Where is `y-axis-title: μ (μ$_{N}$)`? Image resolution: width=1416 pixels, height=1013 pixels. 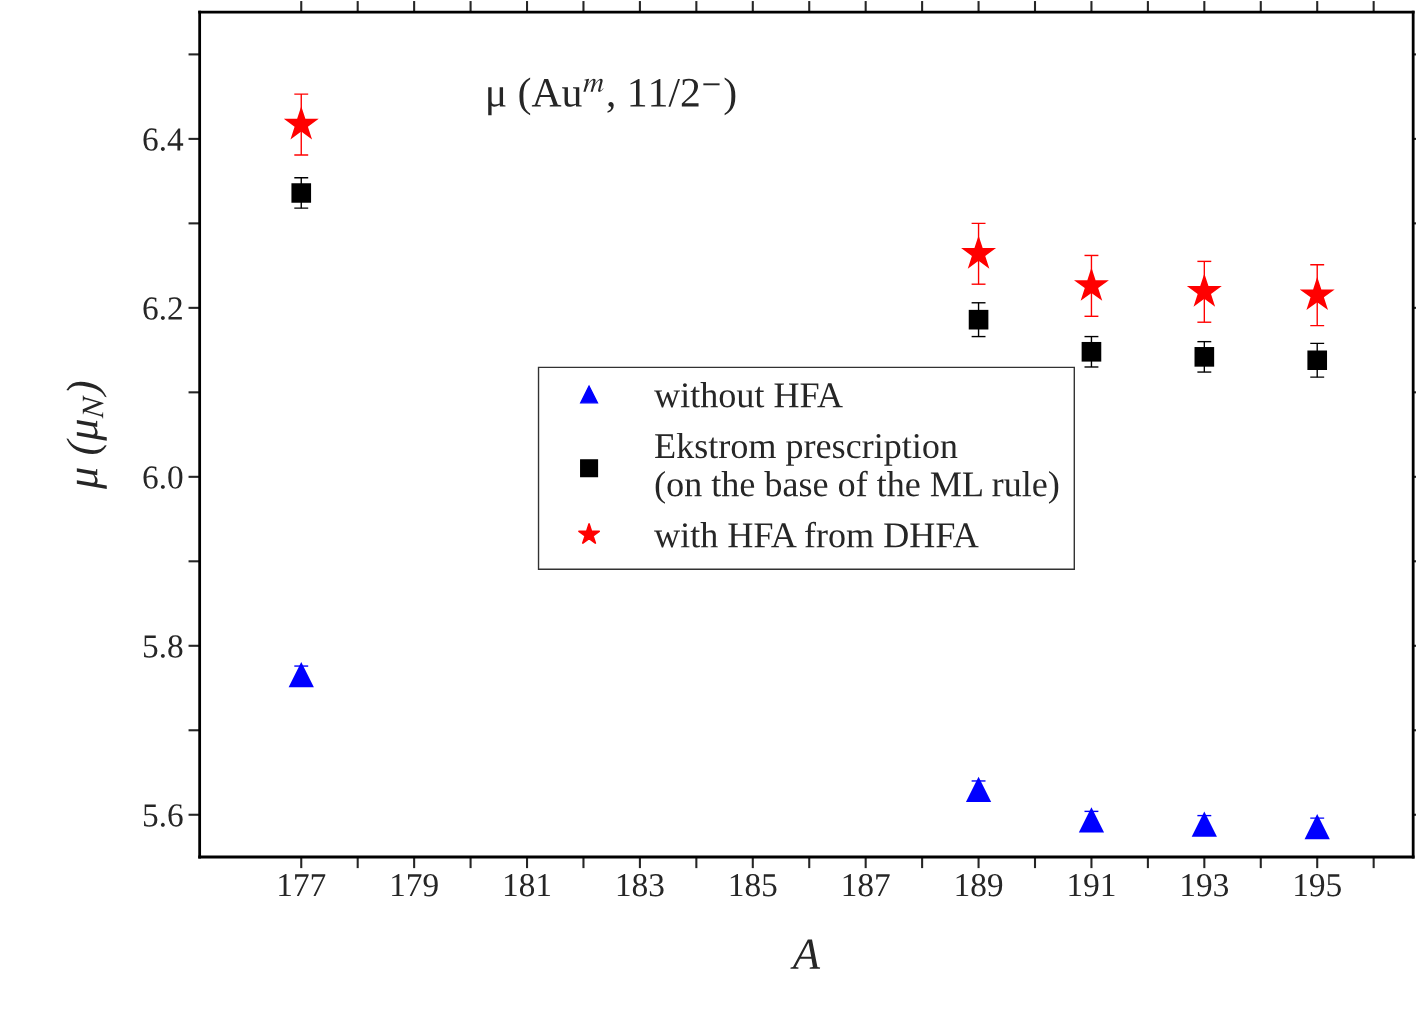
y-axis-title: μ (μ$_{N}$) is located at coordinates (86, 435).